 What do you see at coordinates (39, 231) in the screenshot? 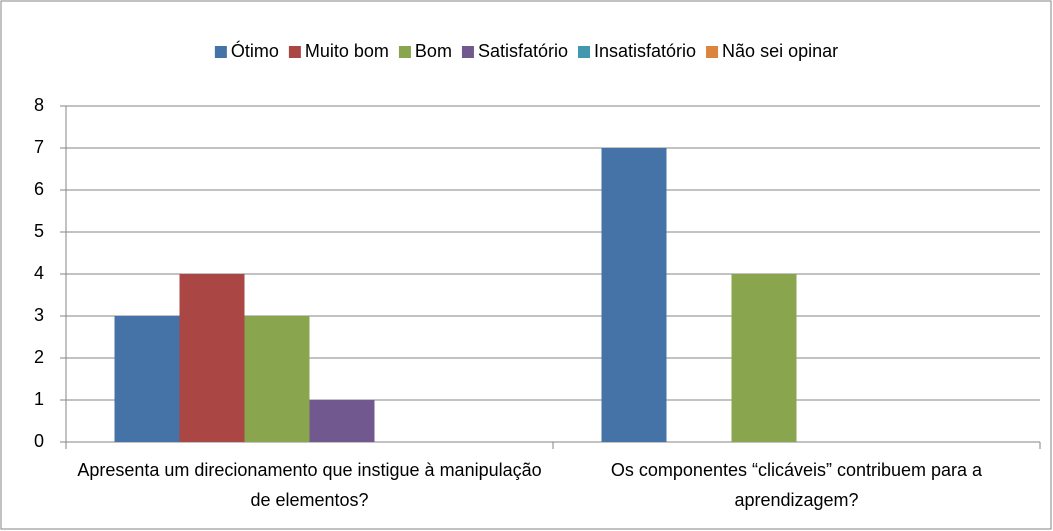
I see `y-tick-label: 5` at bounding box center [39, 231].